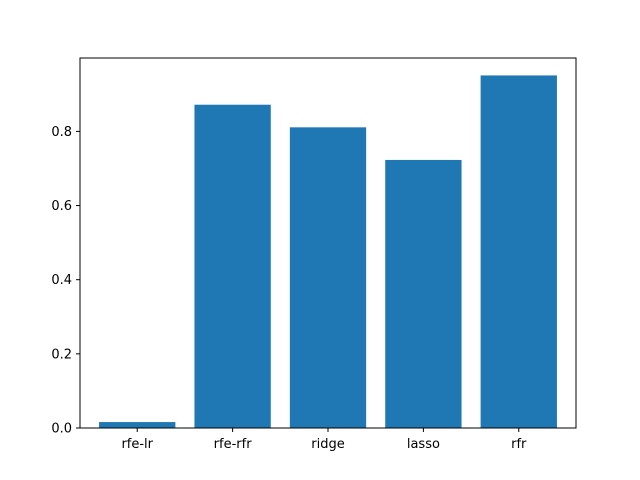 The image size is (640, 480). I want to click on x-axis-ticks: rfe-lr rfe-rfr ridge lasso rfr, so click(324, 440).